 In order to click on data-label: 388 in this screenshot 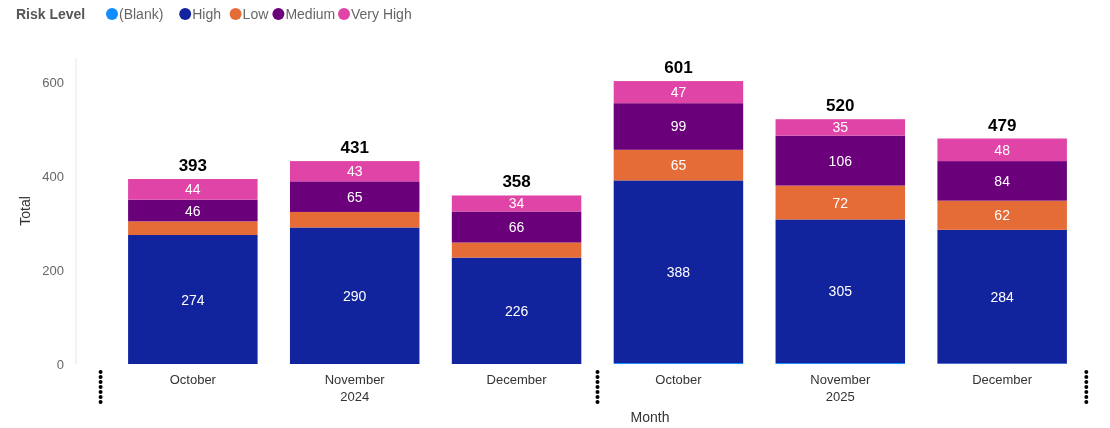, I will do `click(678, 271)`.